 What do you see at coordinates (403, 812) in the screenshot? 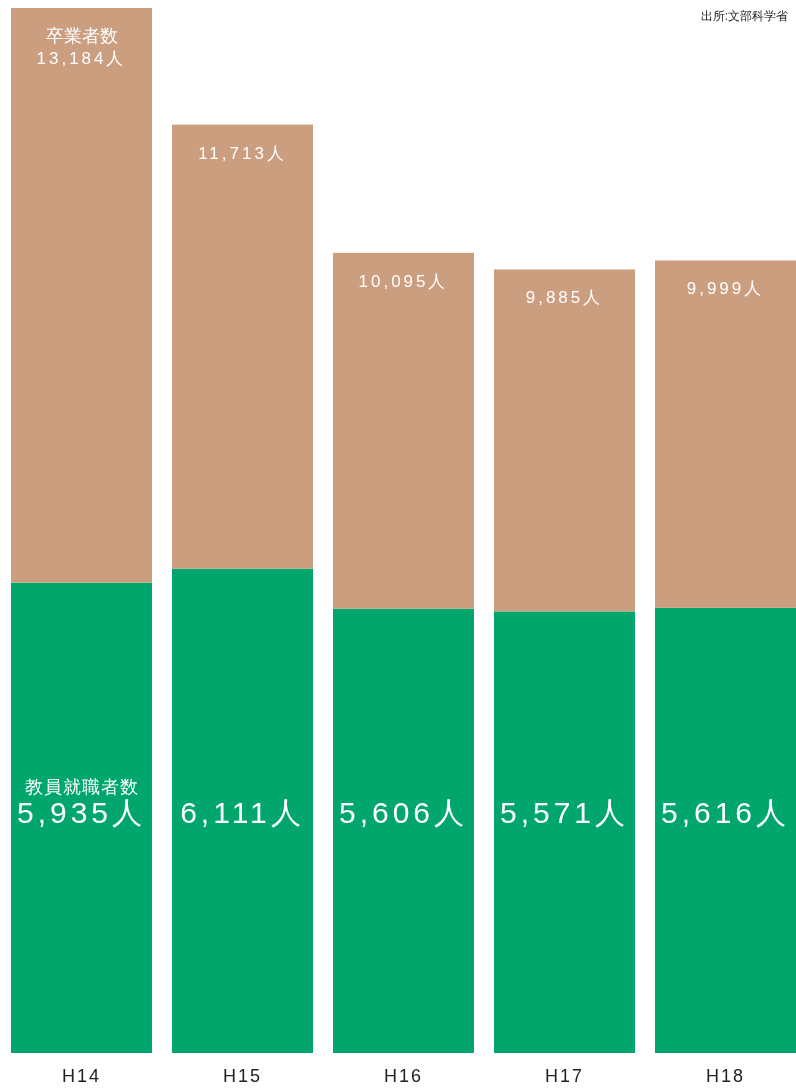
I see `data-label: 5,606人` at bounding box center [403, 812].